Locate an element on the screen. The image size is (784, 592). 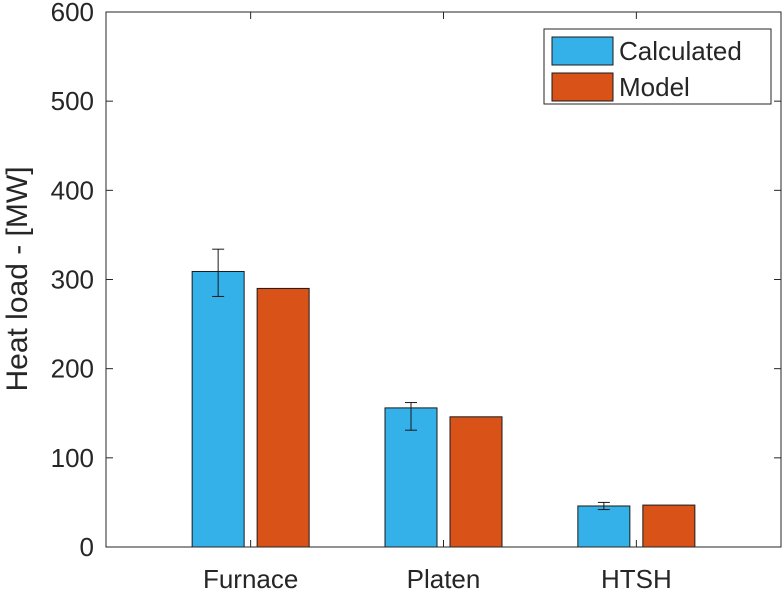
x-tick-label: Platen is located at coordinates (444, 578).